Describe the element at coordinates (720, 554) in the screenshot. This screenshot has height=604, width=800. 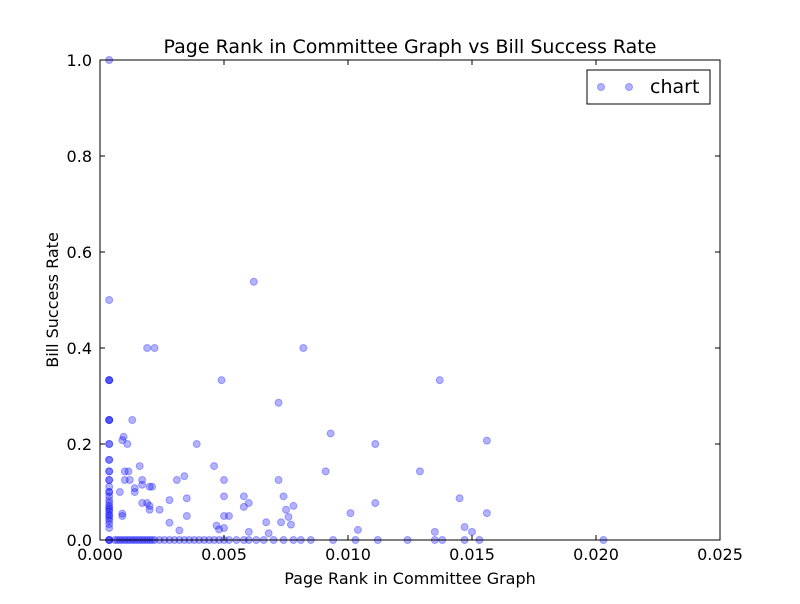
I see `x-tick-label: 0.025` at that location.